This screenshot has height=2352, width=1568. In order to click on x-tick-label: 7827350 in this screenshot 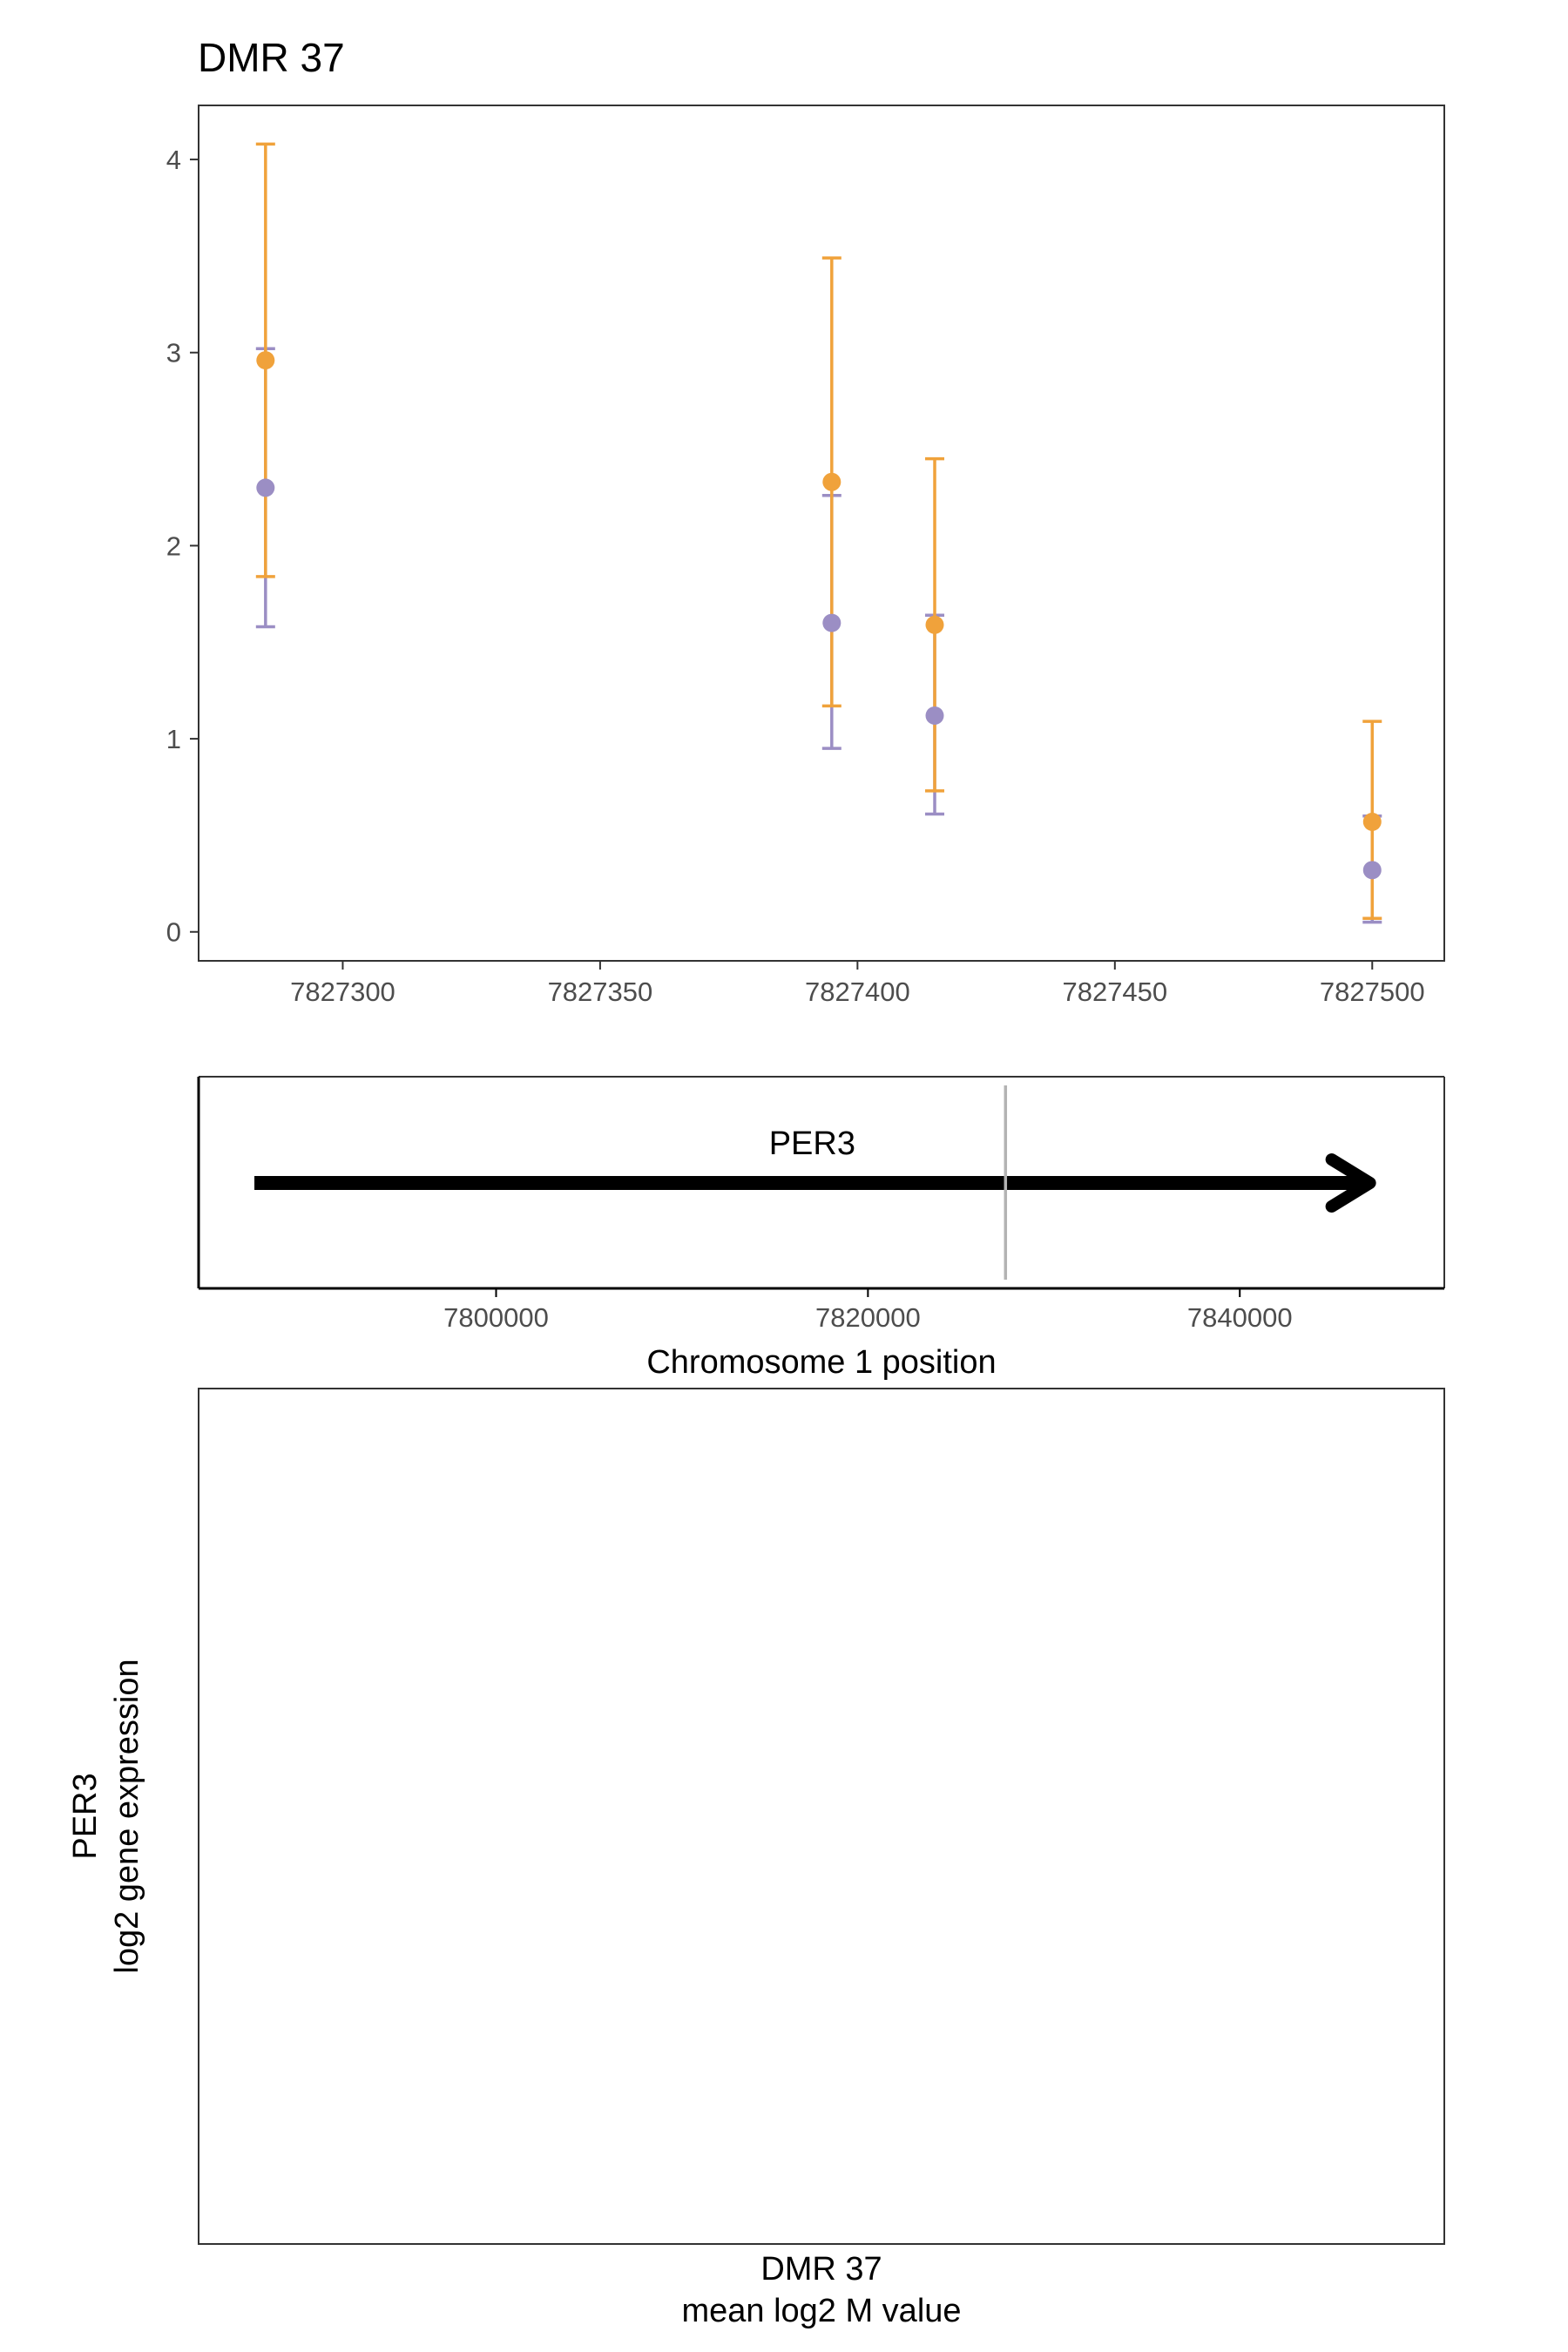, I will do `click(600, 992)`.